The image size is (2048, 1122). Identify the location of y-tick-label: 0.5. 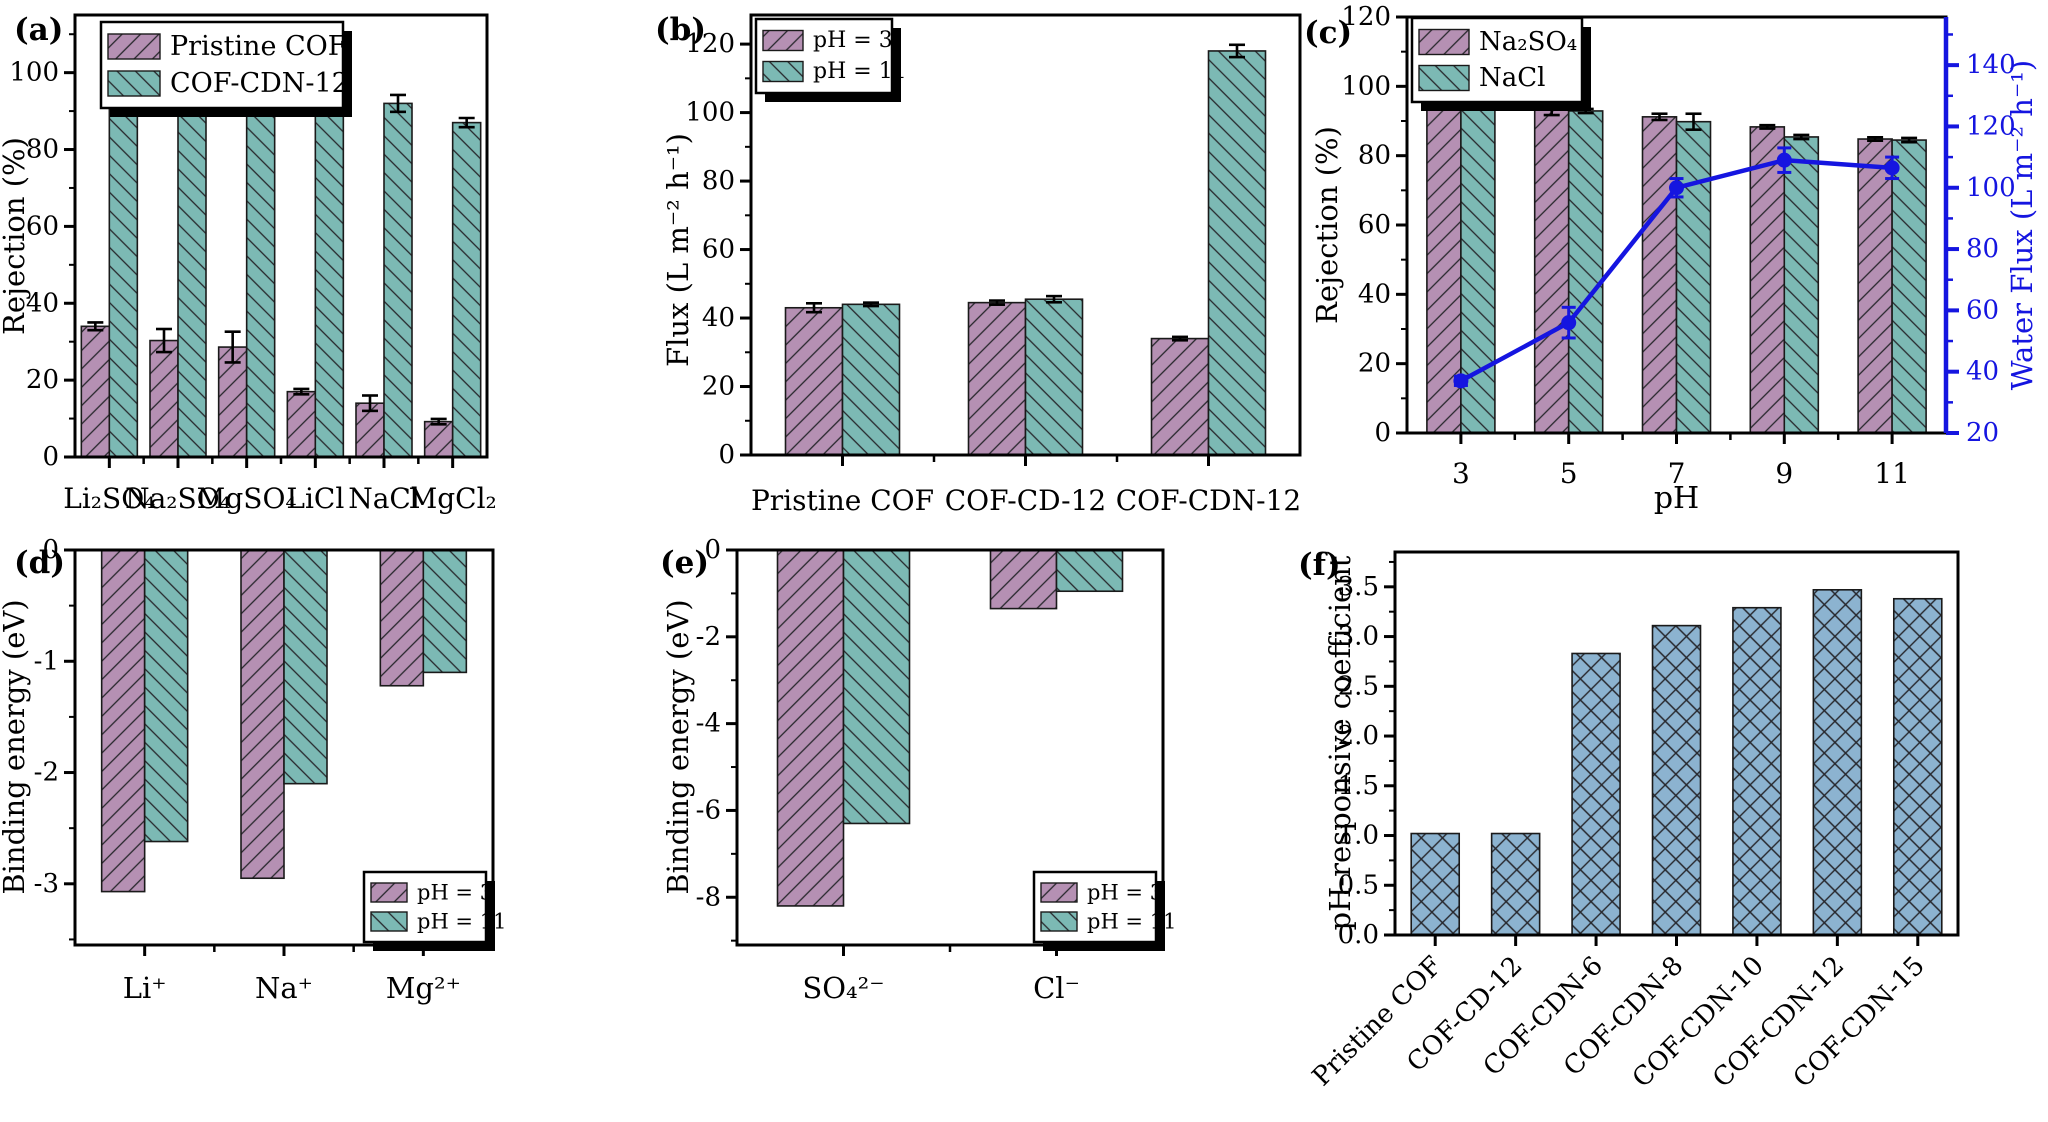
(1358, 885).